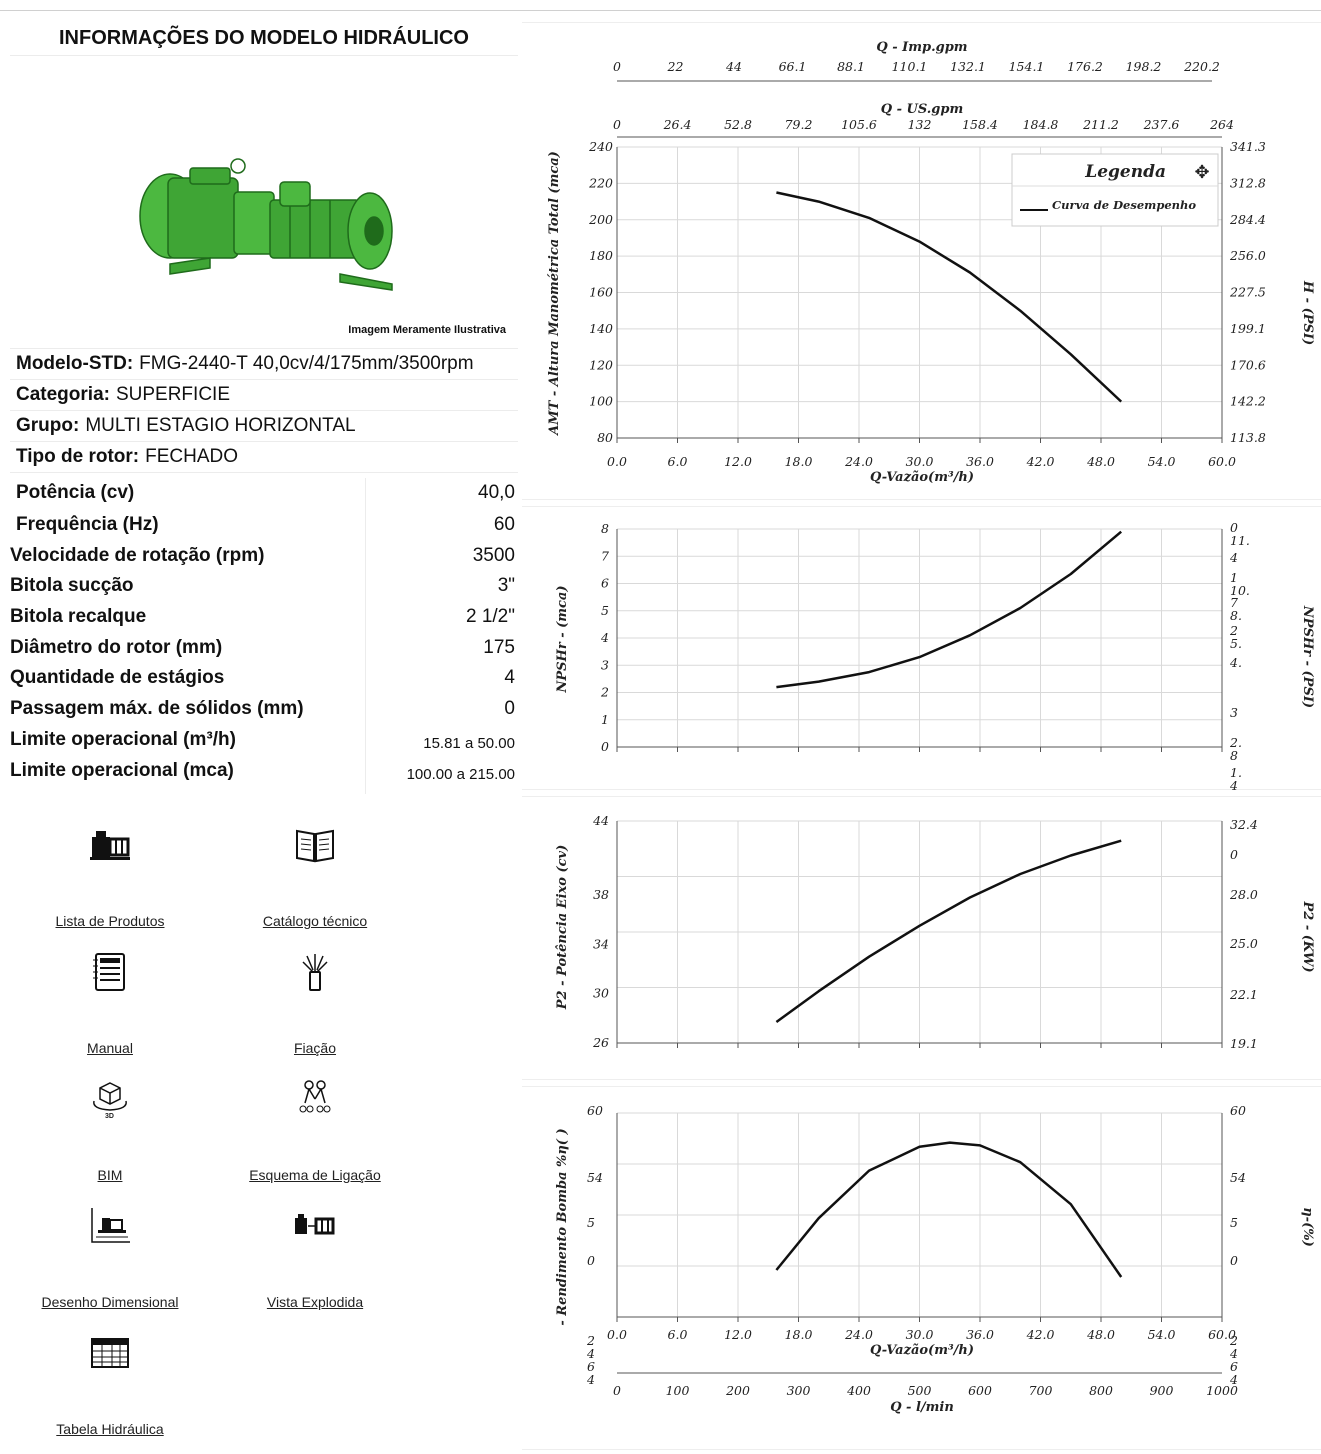  What do you see at coordinates (460, 774) in the screenshot?
I see `spec-value: 100.00 a 215.00` at bounding box center [460, 774].